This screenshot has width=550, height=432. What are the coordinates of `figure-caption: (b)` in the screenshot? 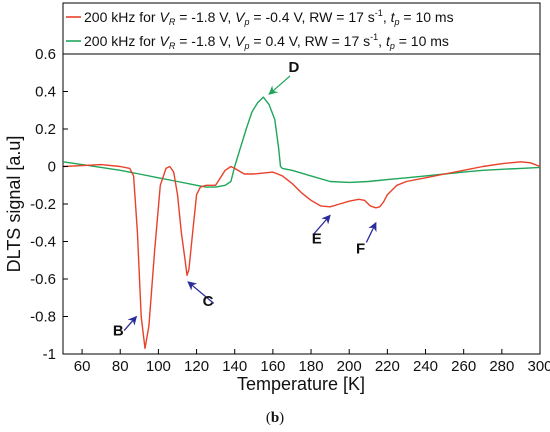 It's located at (275, 418).